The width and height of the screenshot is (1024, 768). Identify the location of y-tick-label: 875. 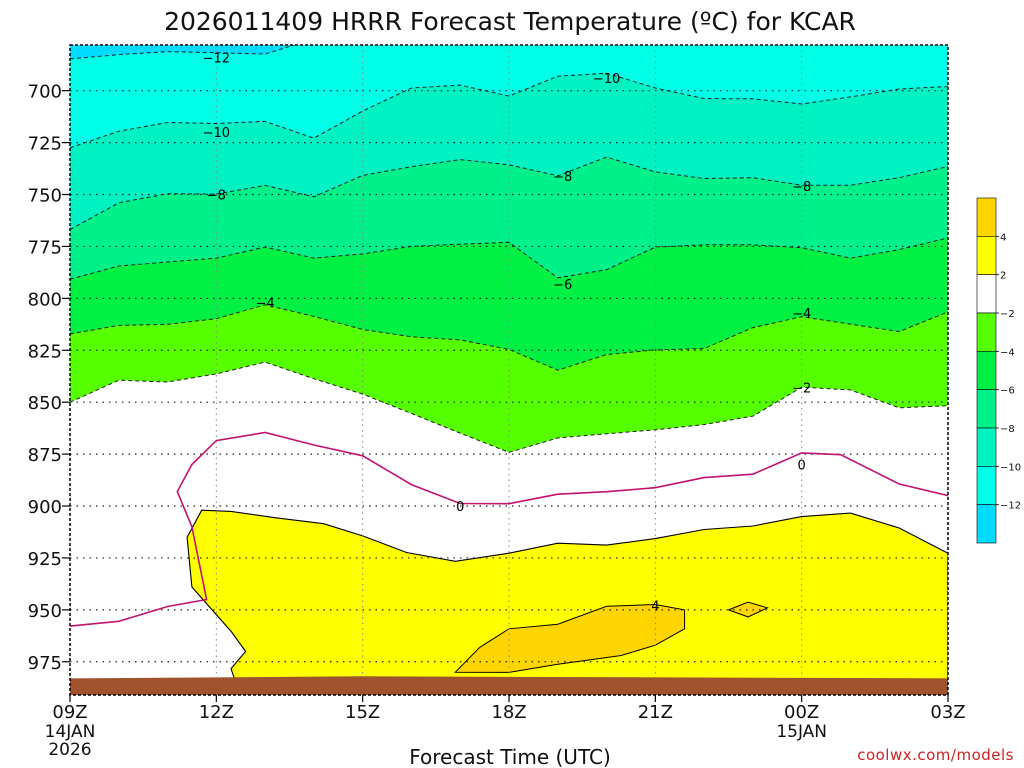
(45, 455).